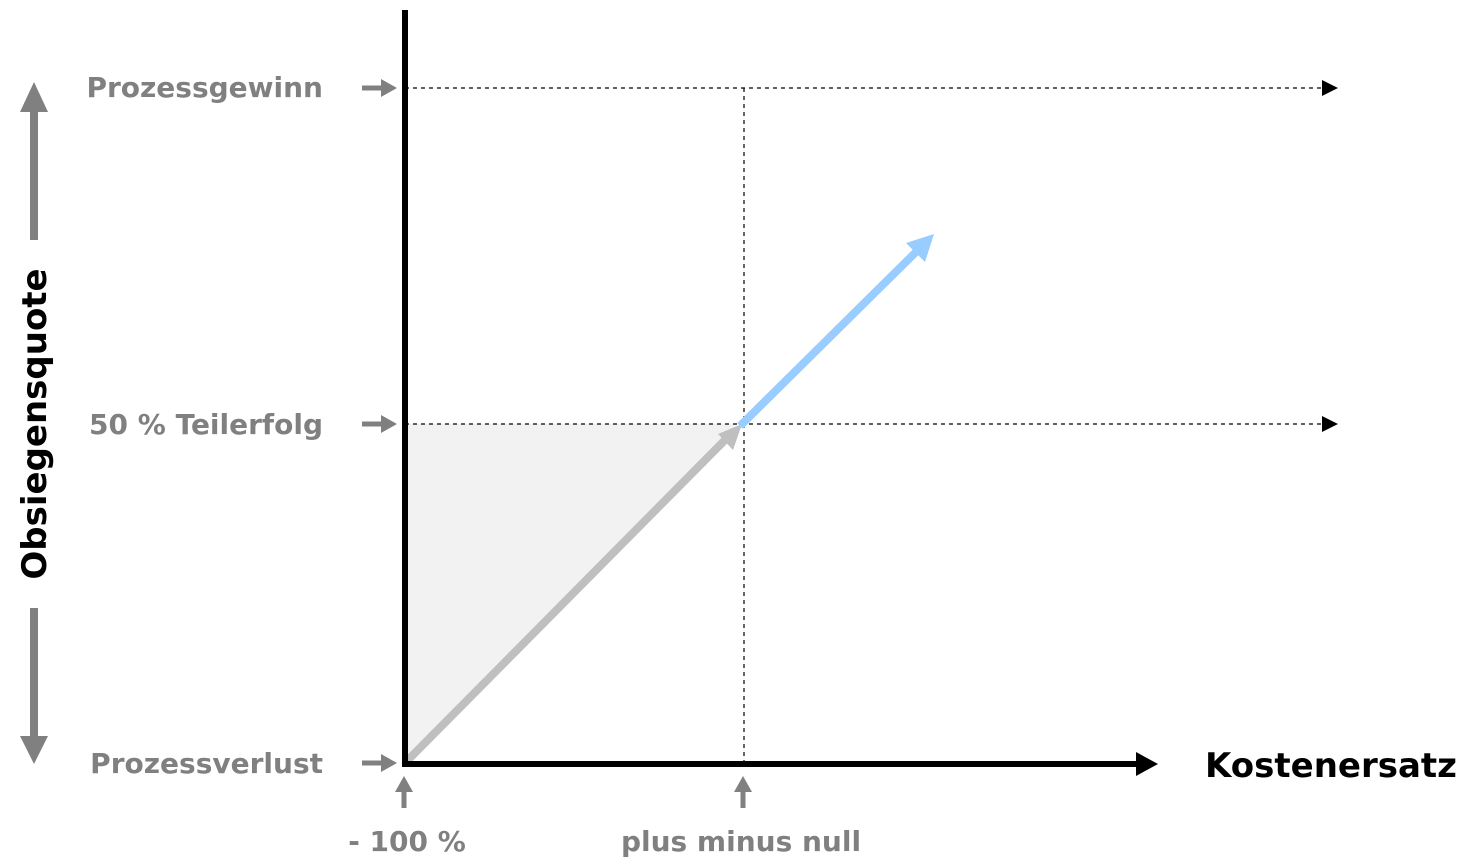  I want to click on y-direction-arrow, so click(34, 423).